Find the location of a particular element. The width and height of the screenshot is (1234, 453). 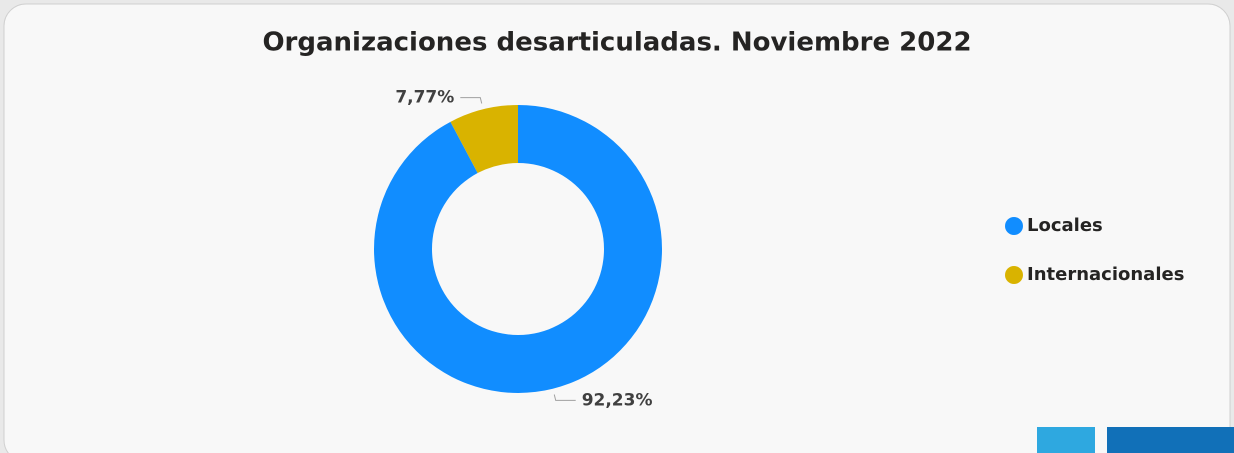

data-label: 7,77% is located at coordinates (424, 98).